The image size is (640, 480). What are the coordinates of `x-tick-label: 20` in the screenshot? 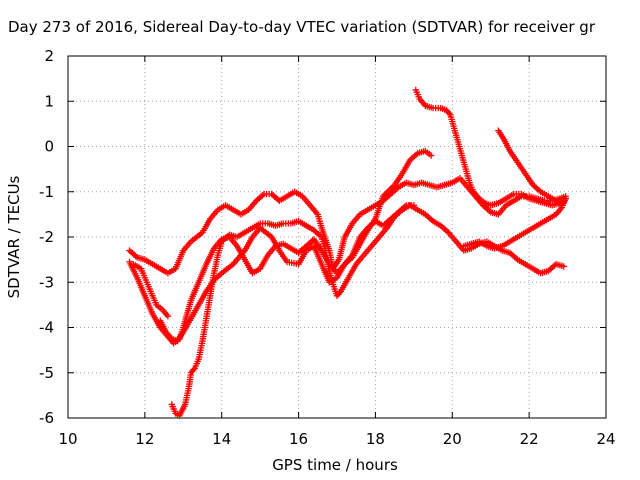 It's located at (452, 439).